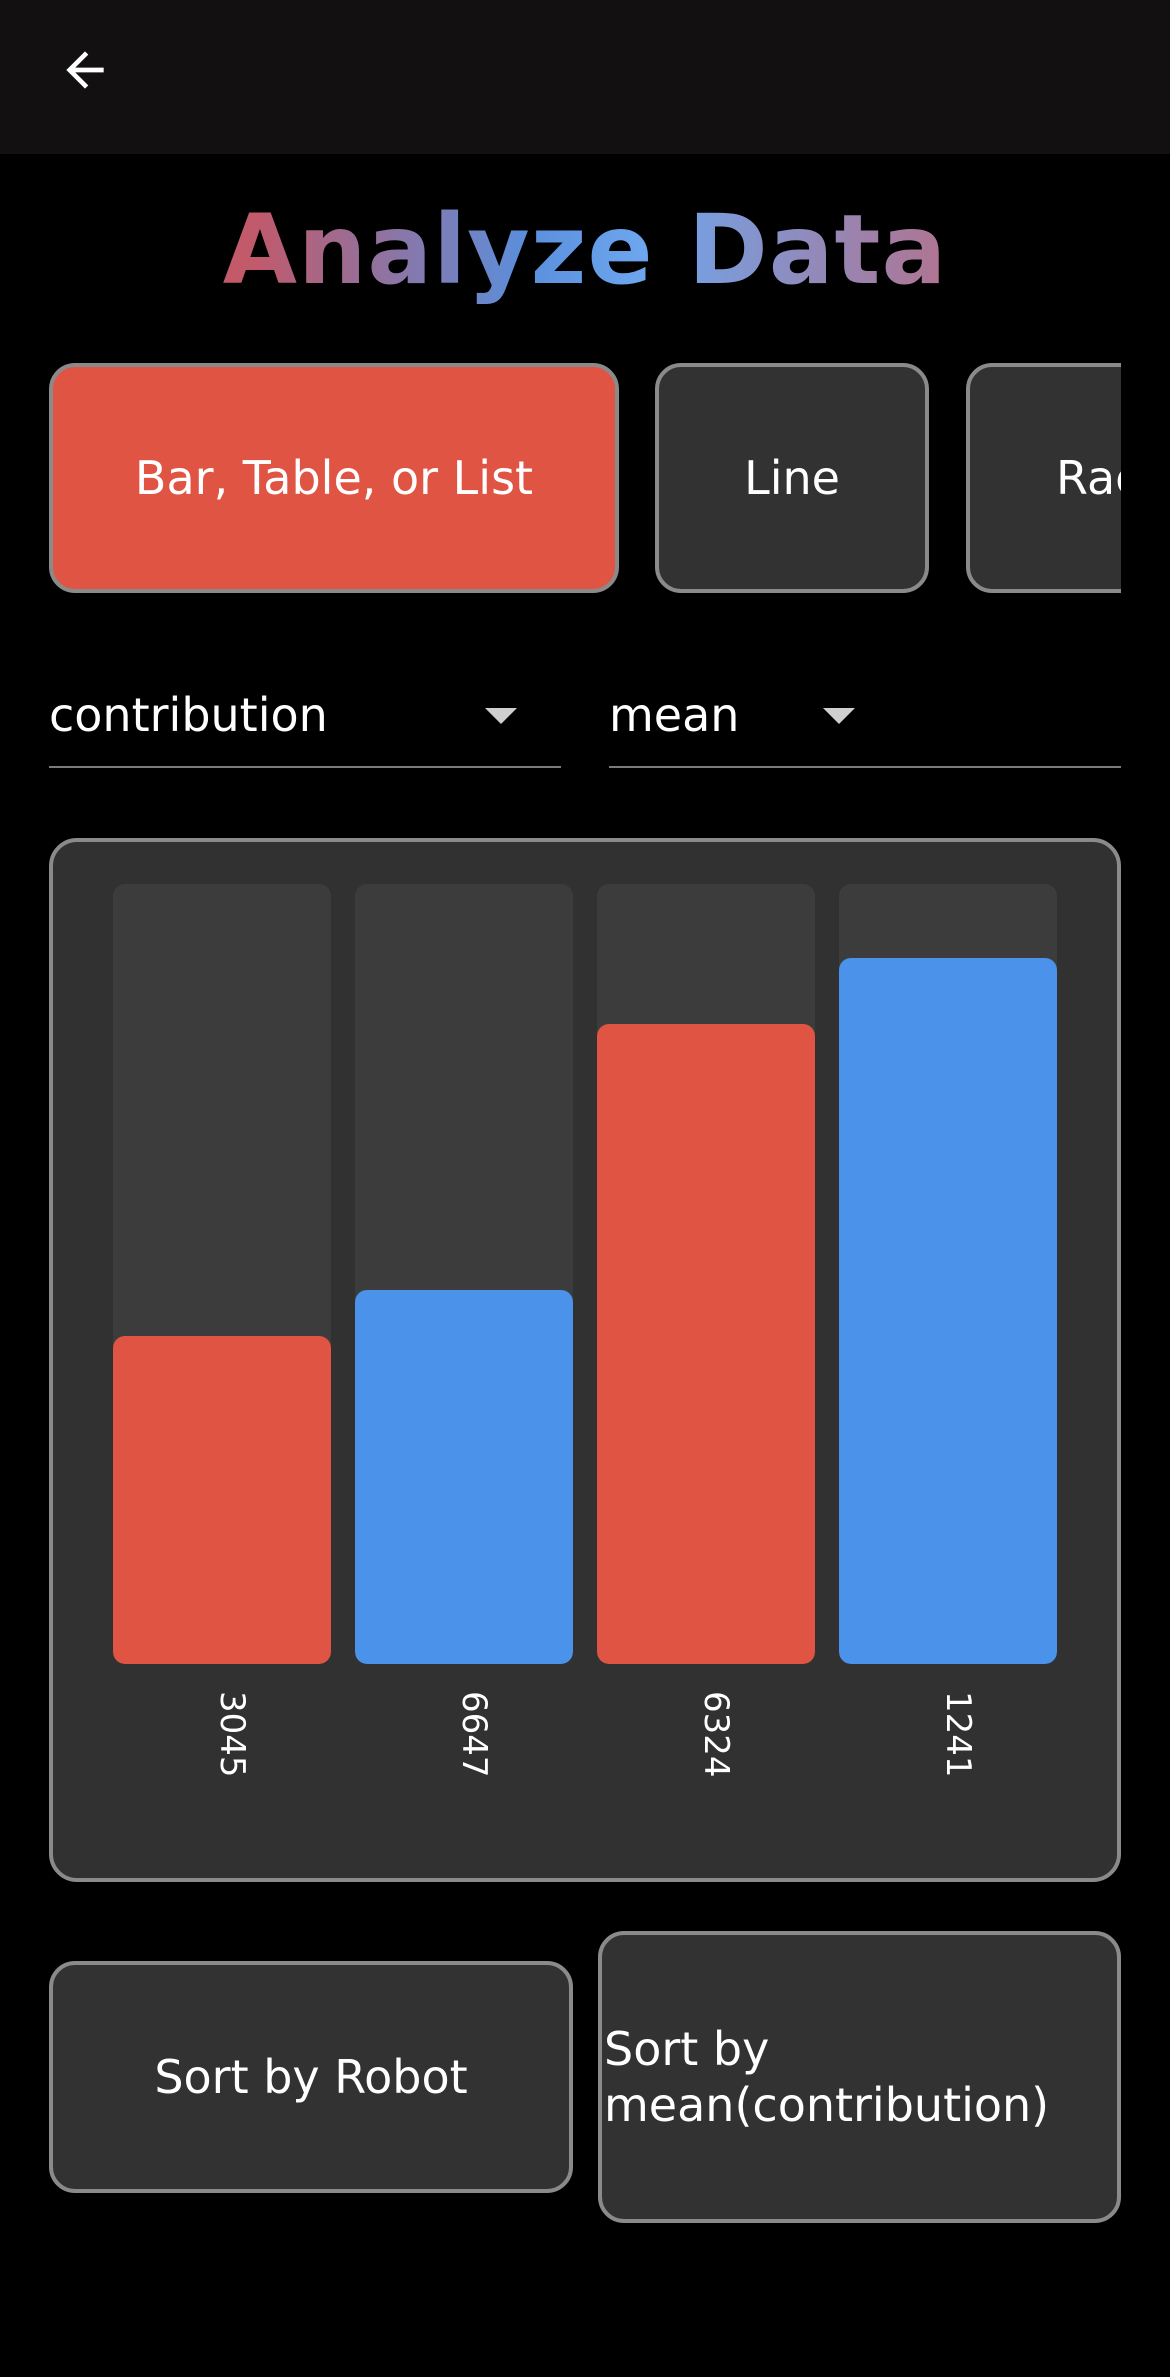  What do you see at coordinates (865, 714) in the screenshot?
I see `aggregation-dropdown: mean` at bounding box center [865, 714].